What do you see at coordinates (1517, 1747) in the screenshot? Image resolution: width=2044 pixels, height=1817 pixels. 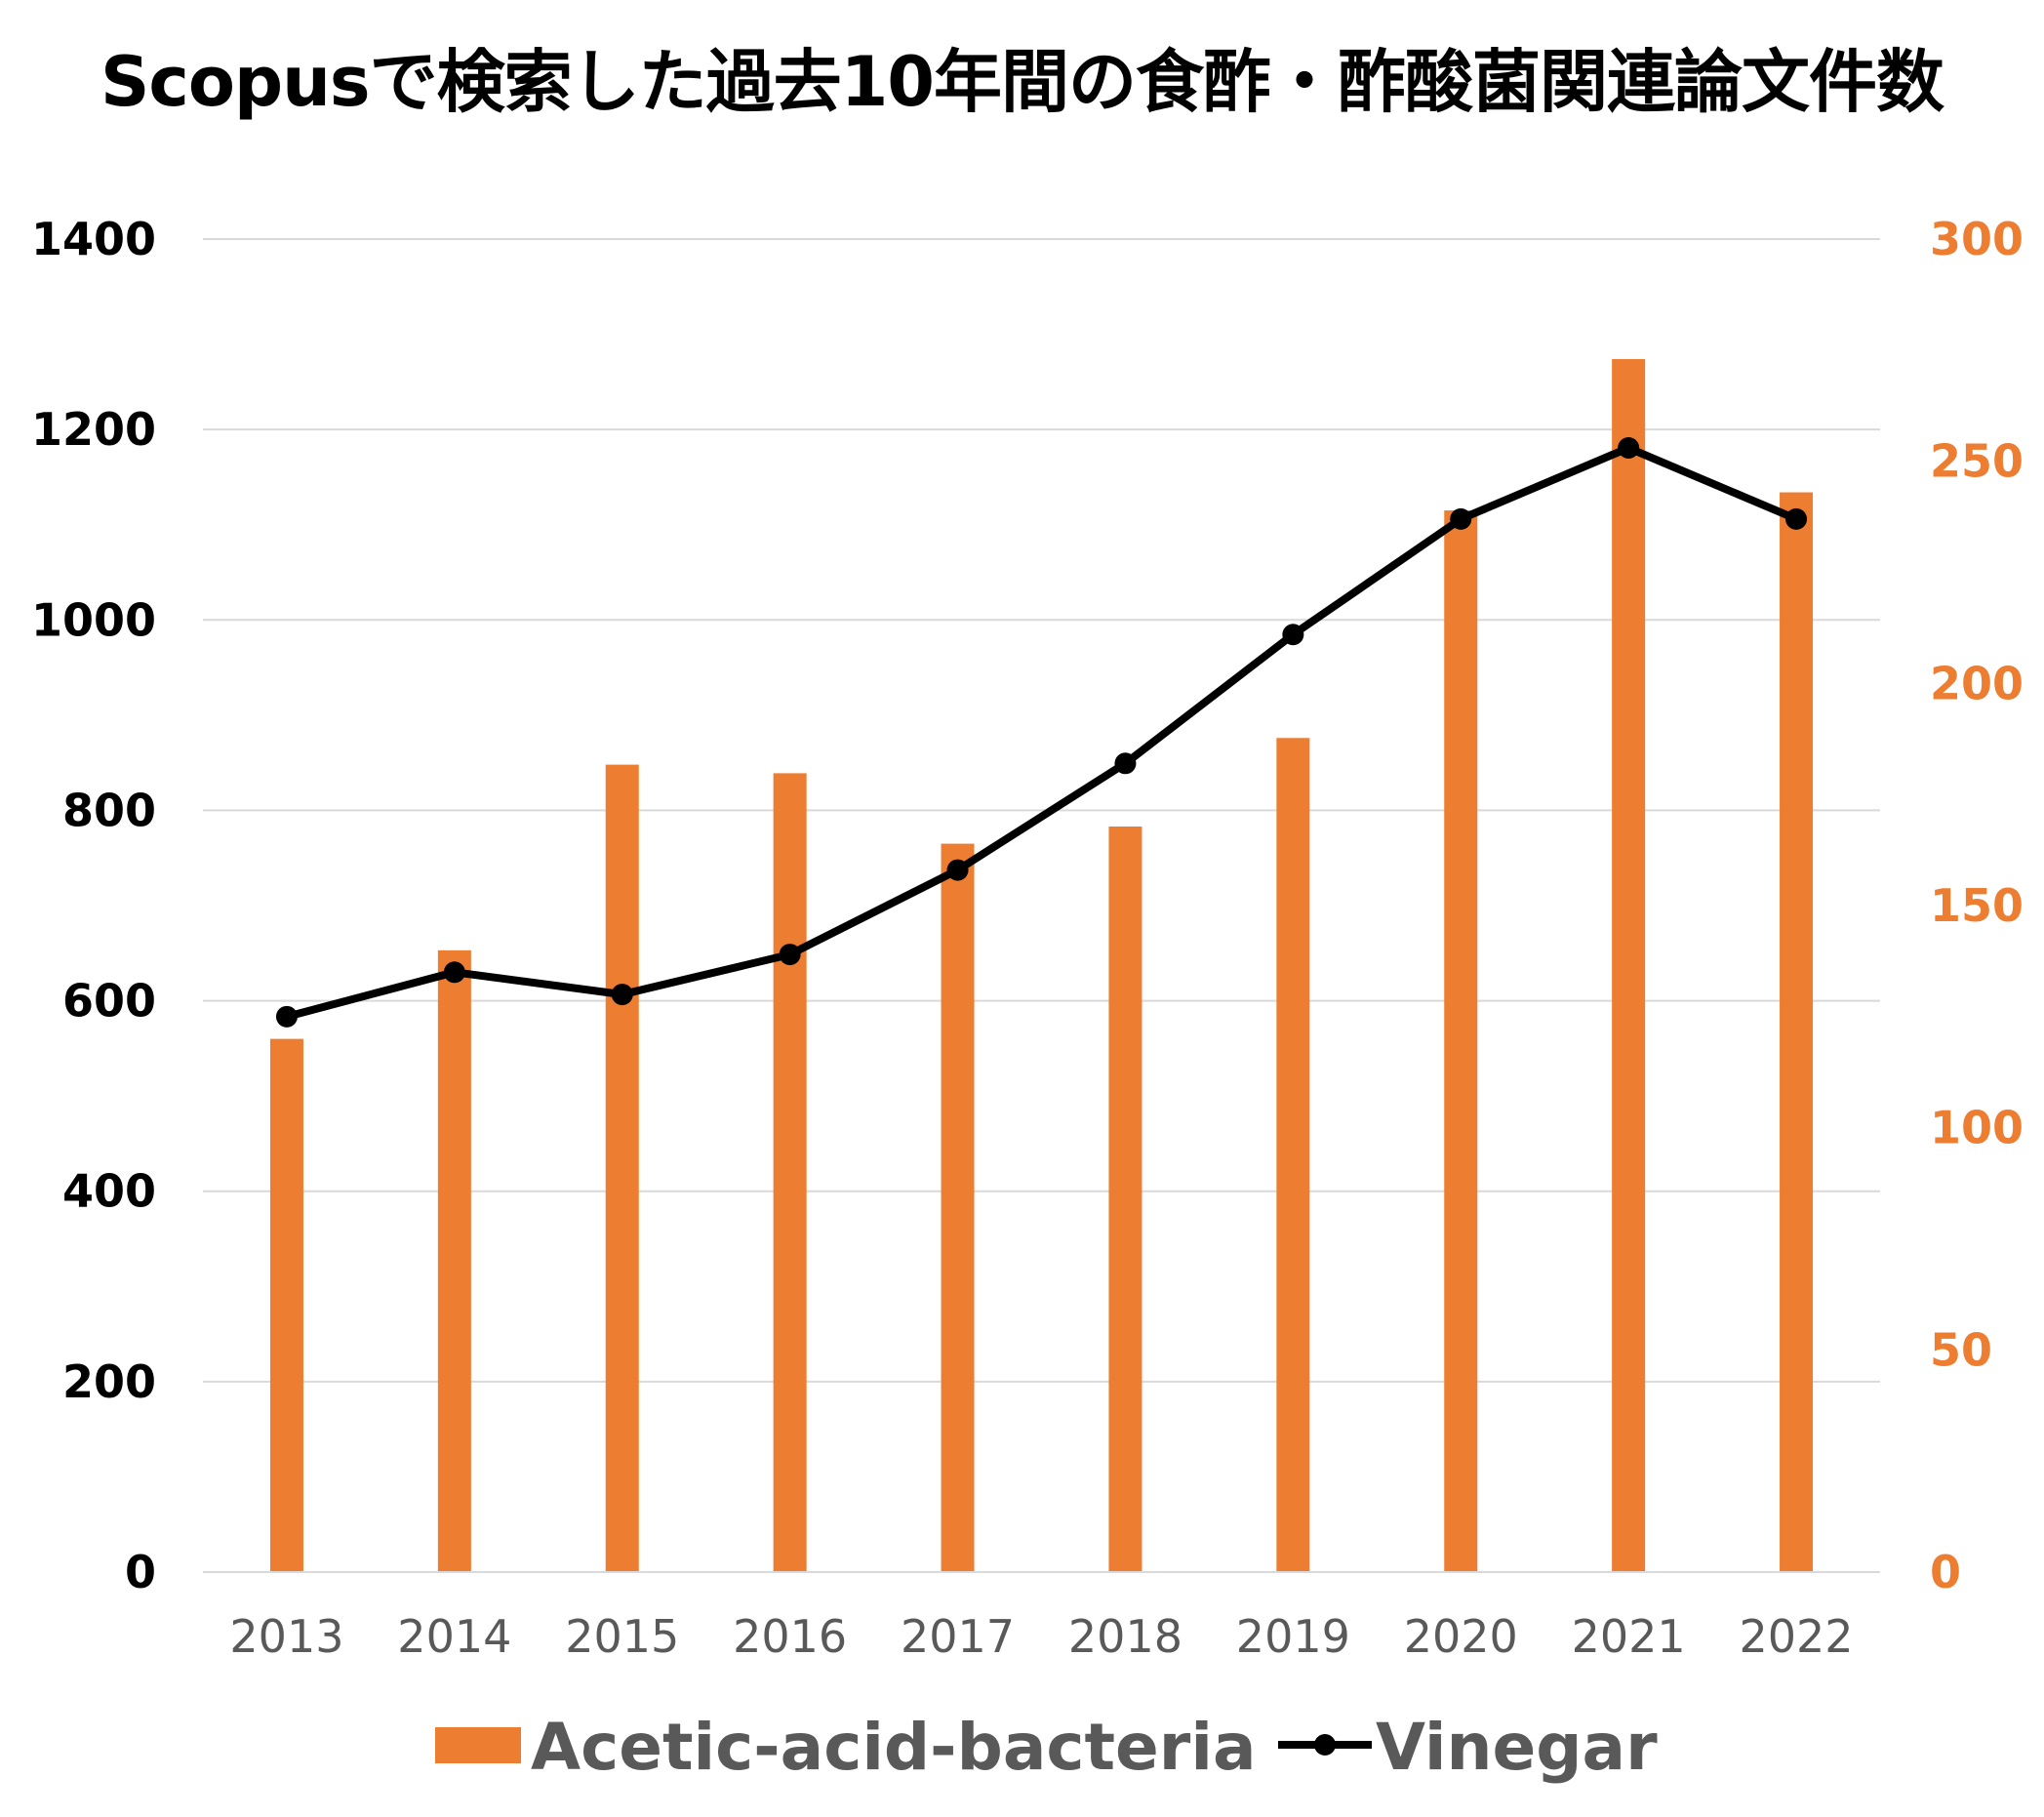 I see `legend-label-vinegar: Vinegar` at bounding box center [1517, 1747].